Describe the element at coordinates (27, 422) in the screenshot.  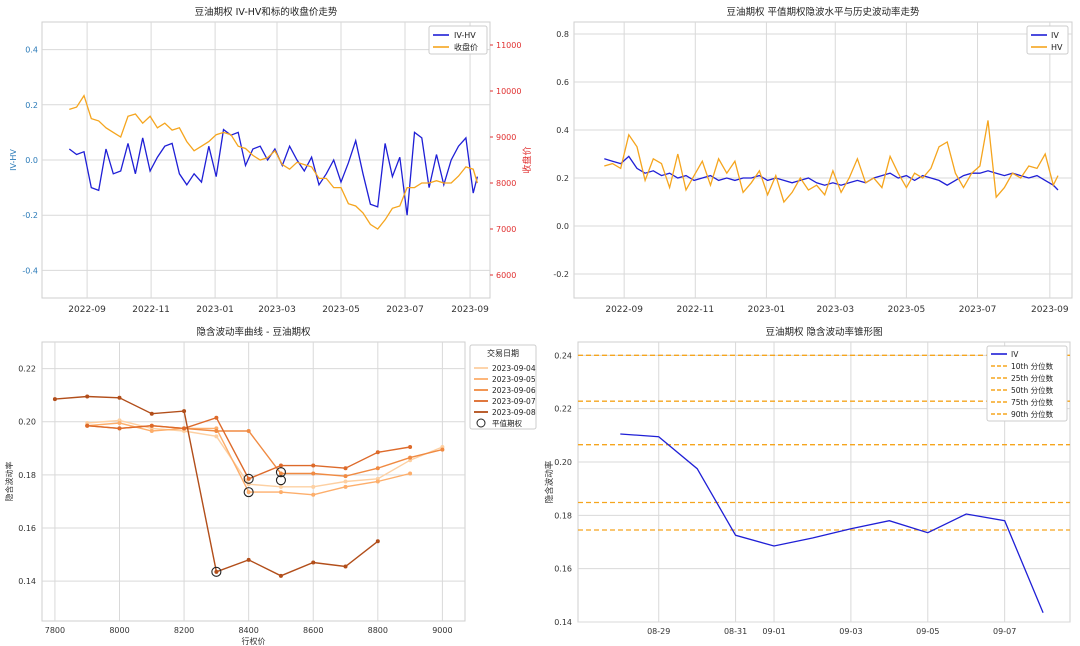
I see `y-tick-label: 0.20` at that location.